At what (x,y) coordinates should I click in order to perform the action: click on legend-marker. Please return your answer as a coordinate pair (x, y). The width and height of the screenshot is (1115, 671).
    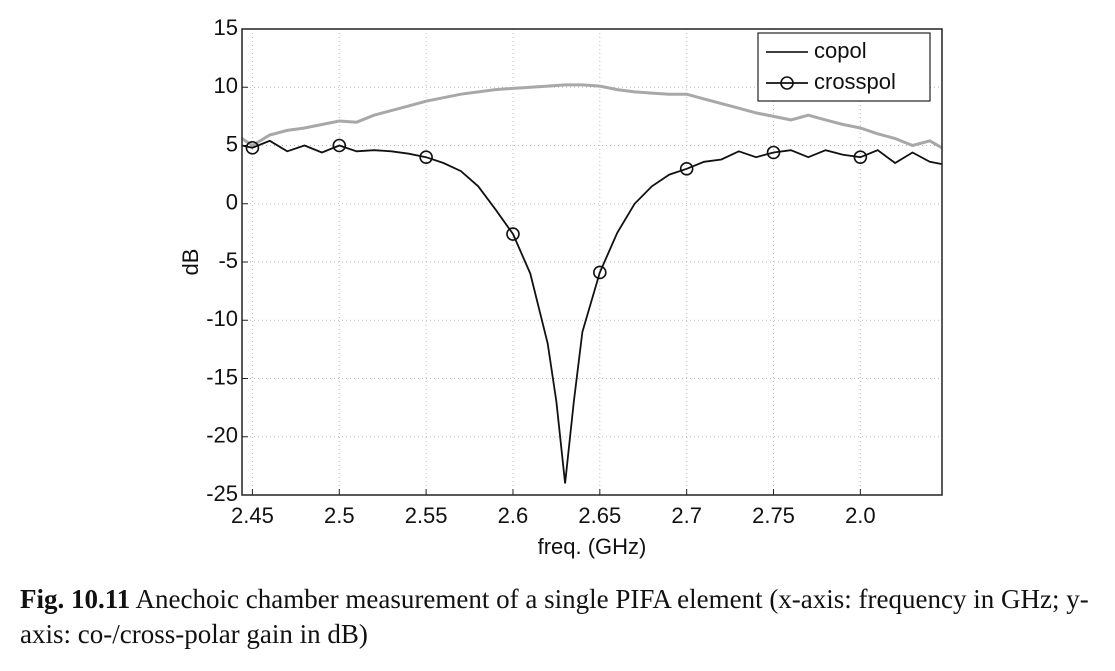
    Looking at the image, I should click on (787, 83).